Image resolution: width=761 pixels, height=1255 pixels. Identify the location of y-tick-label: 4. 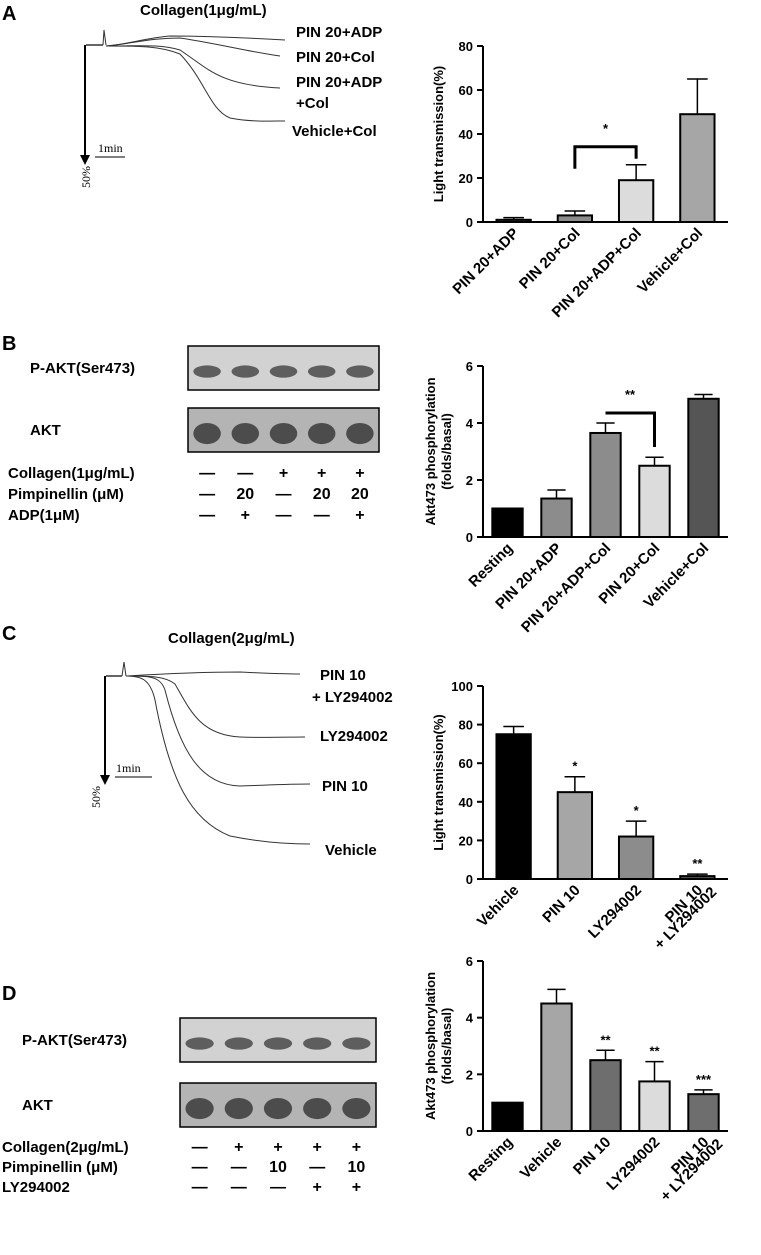
(470, 423).